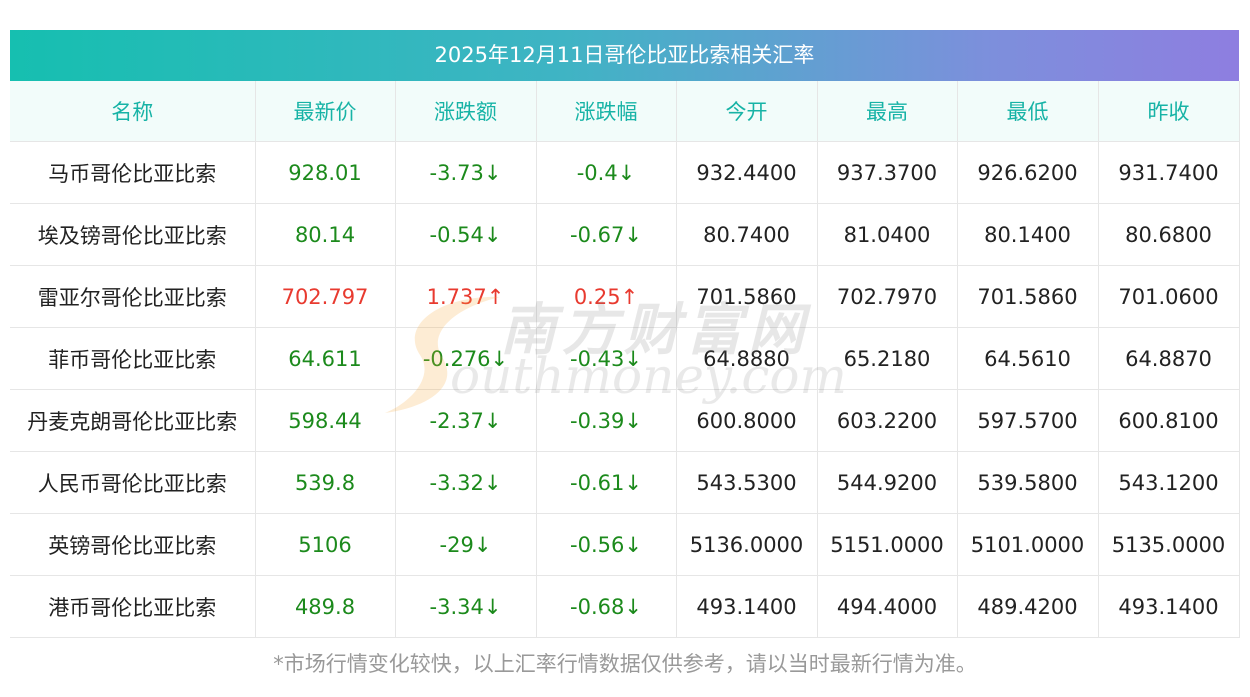 This screenshot has width=1250, height=697. What do you see at coordinates (325, 111) in the screenshot?
I see `column-header-latest: 最新价` at bounding box center [325, 111].